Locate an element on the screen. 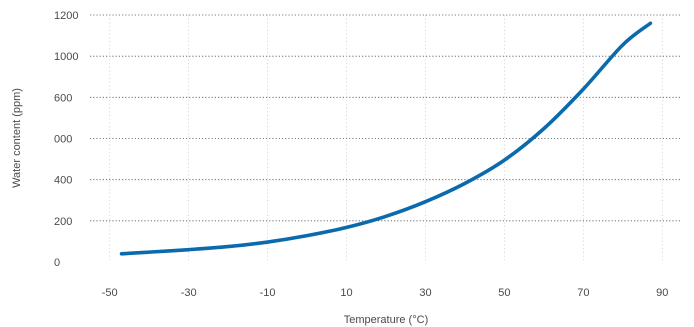  y-tick-label-5: 1000 is located at coordinates (66, 57).